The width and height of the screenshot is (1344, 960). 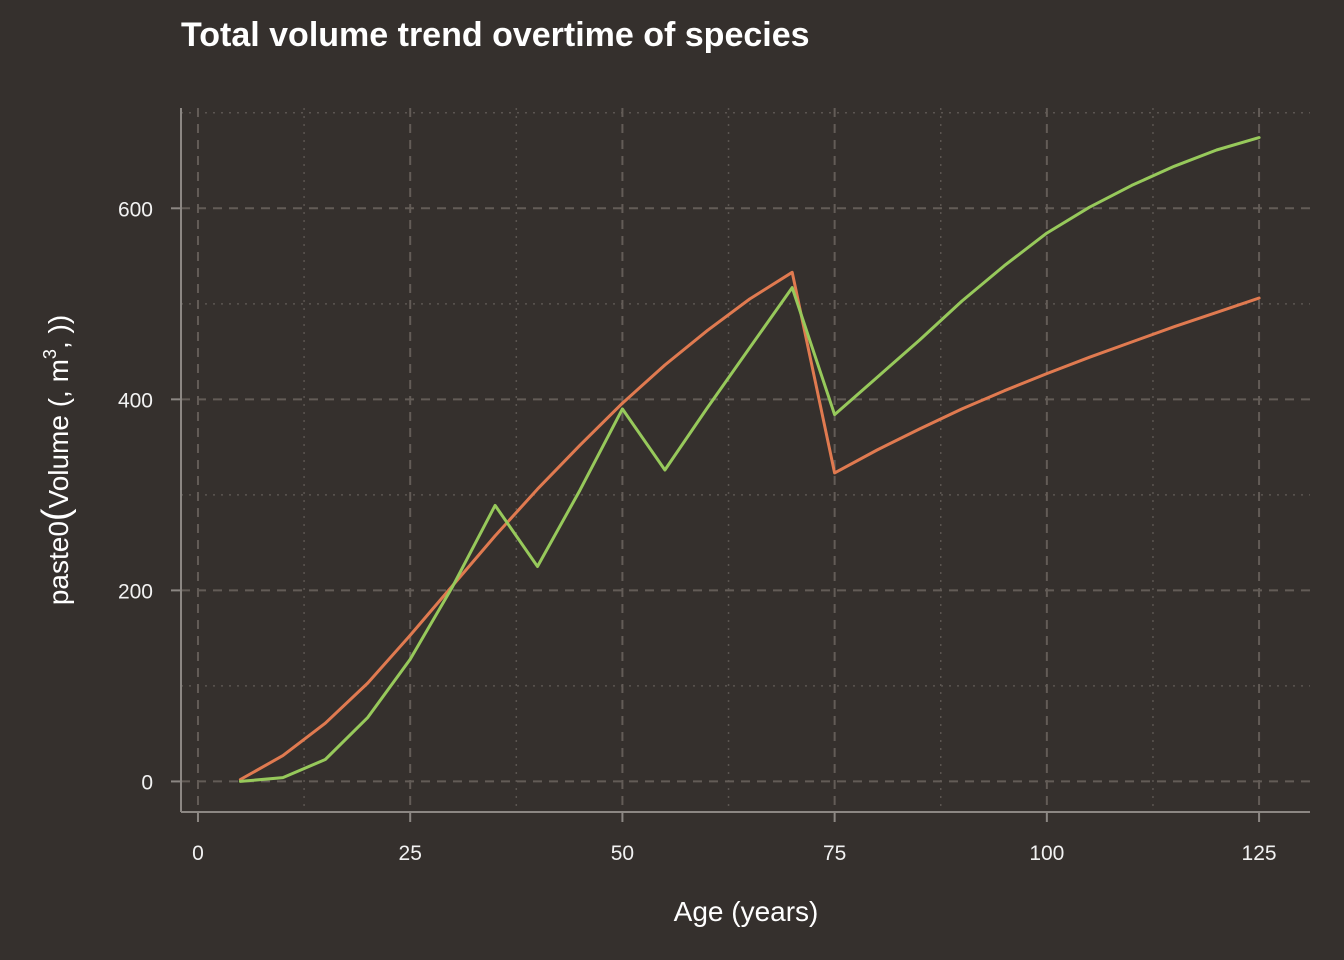 What do you see at coordinates (135, 591) in the screenshot?
I see `y-tick-label: 200` at bounding box center [135, 591].